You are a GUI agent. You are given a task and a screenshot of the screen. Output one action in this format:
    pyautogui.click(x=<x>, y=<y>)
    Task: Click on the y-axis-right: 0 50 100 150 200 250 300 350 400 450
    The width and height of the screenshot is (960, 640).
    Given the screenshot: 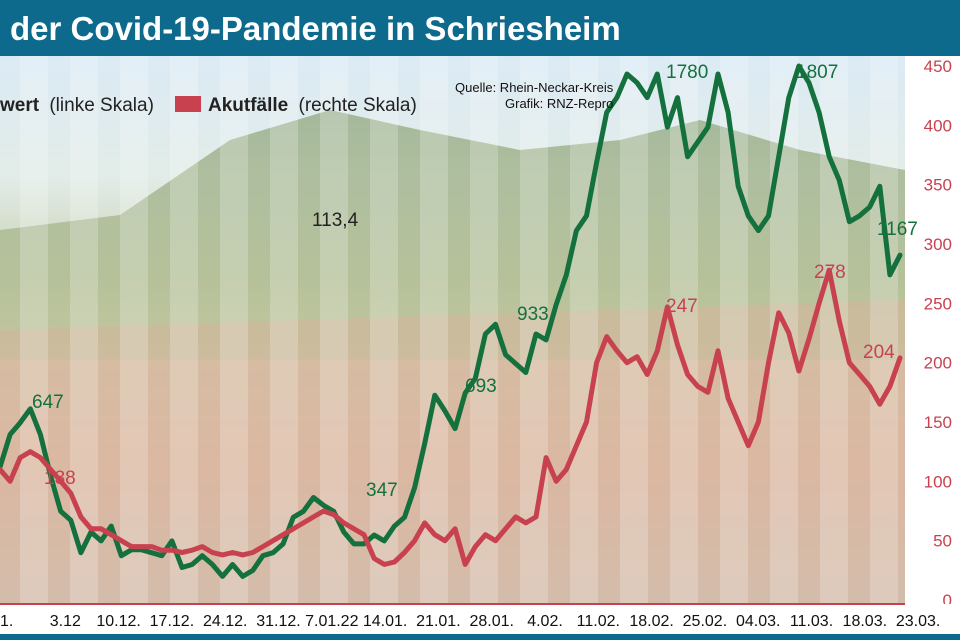 What is the action you would take?
    pyautogui.click(x=938, y=333)
    